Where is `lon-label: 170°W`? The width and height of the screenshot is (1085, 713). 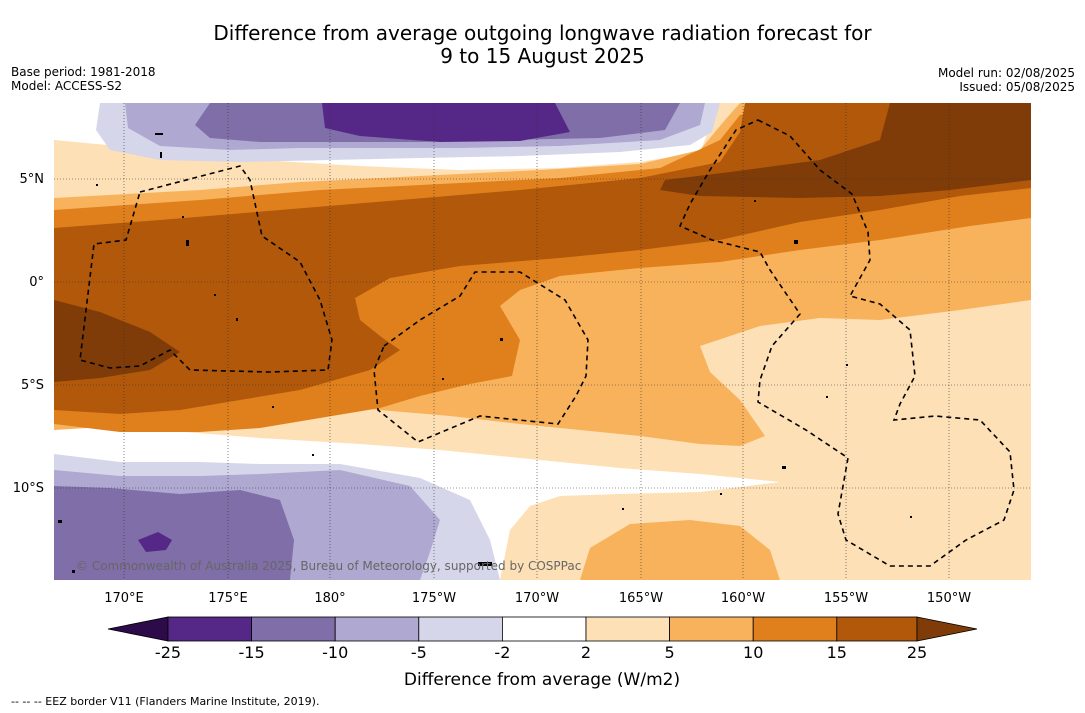
lon-label: 170°W is located at coordinates (537, 598).